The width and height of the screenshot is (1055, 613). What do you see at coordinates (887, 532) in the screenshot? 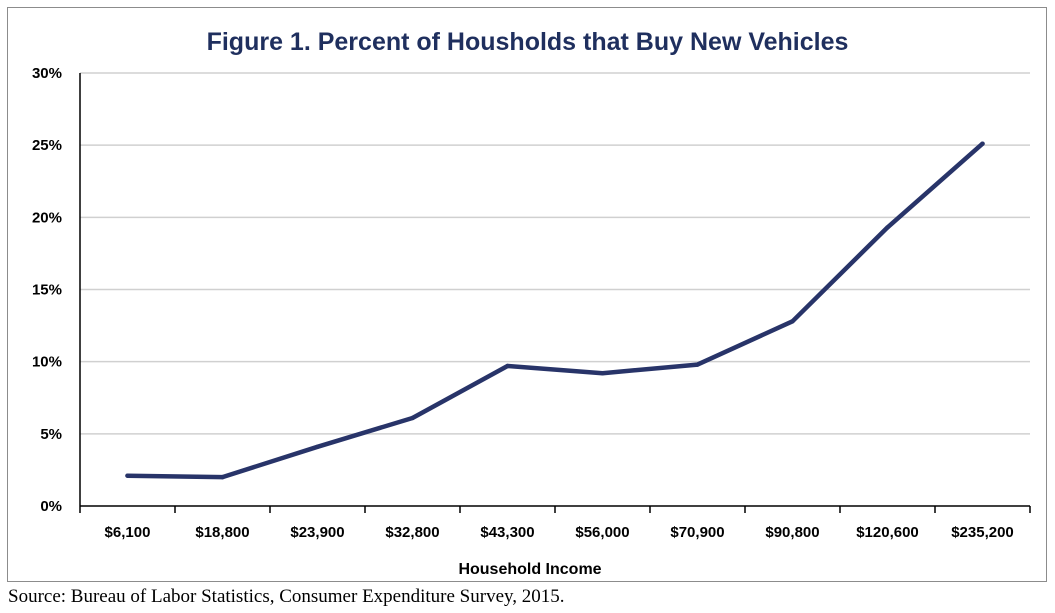
I see `x-tick-label: $120,600` at bounding box center [887, 532].